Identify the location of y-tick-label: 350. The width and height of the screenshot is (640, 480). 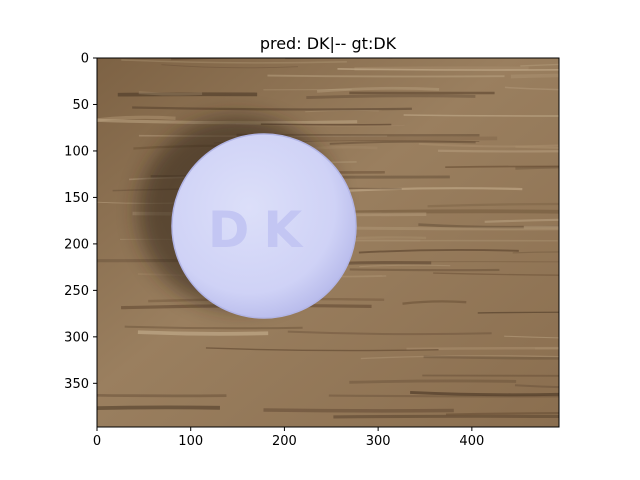
(76, 384).